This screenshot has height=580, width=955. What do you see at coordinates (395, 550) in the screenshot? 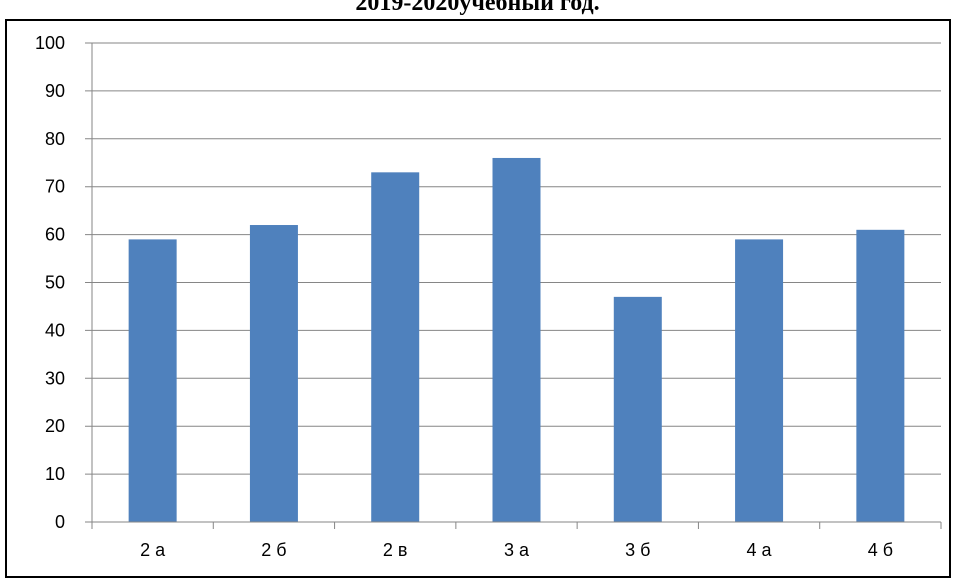
I see `x-tick-label: 2 в` at bounding box center [395, 550].